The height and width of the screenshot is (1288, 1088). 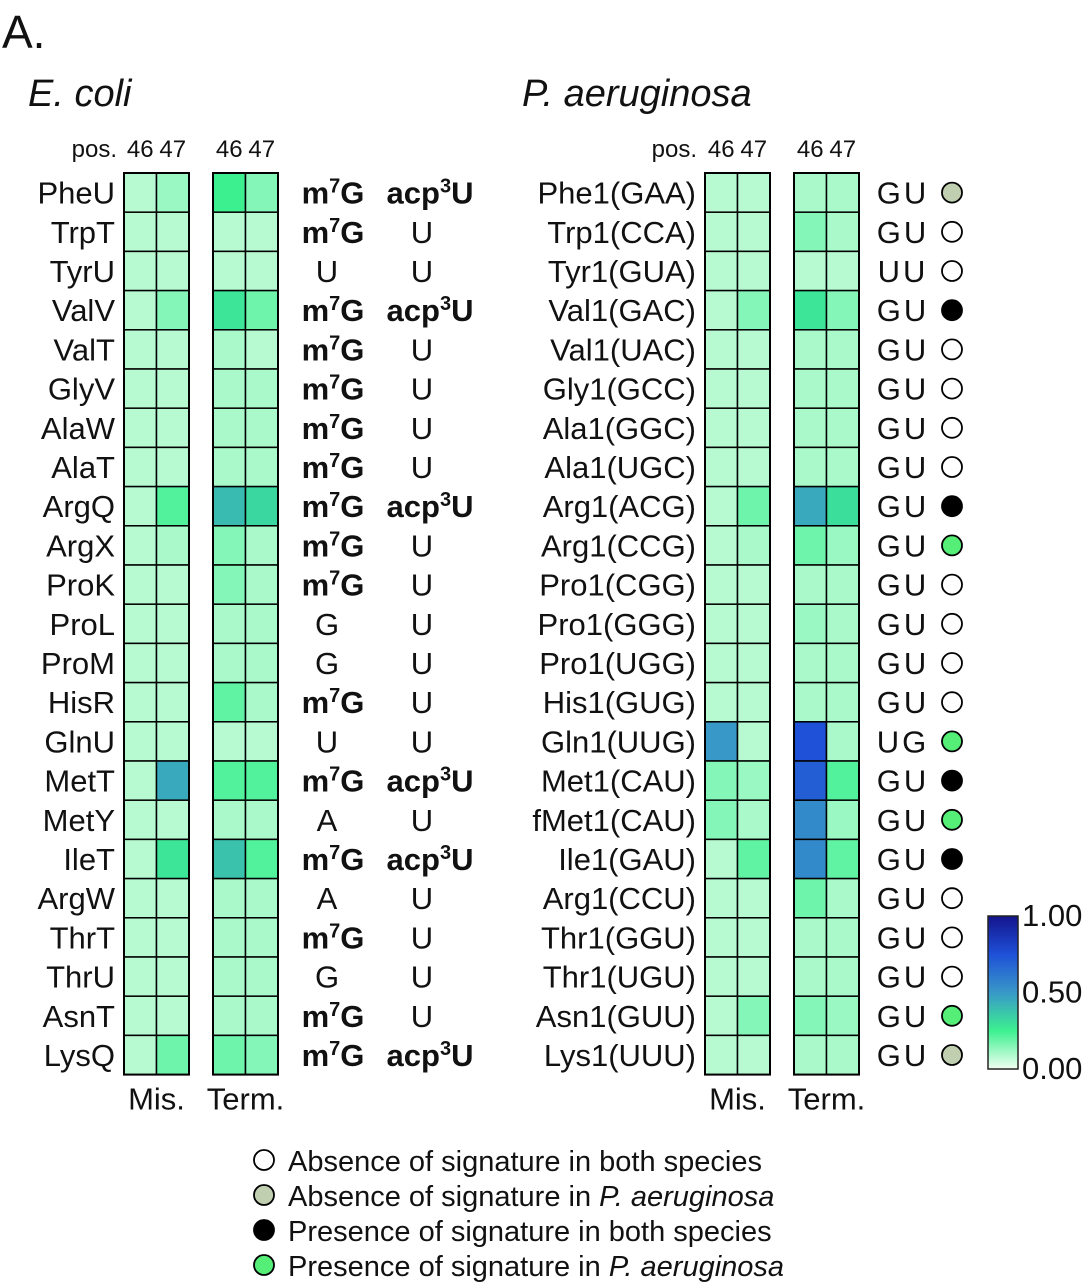 I want to click on paeruginosa-term-frame, so click(x=826, y=624).